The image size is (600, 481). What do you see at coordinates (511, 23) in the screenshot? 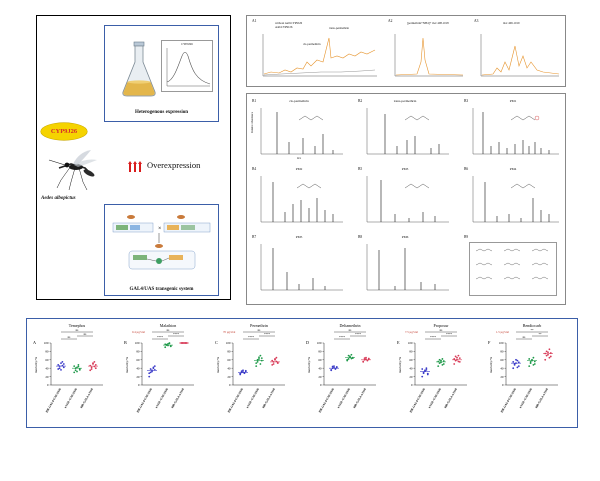
I see `ion-annotation: m/z 406.1019` at bounding box center [511, 23].